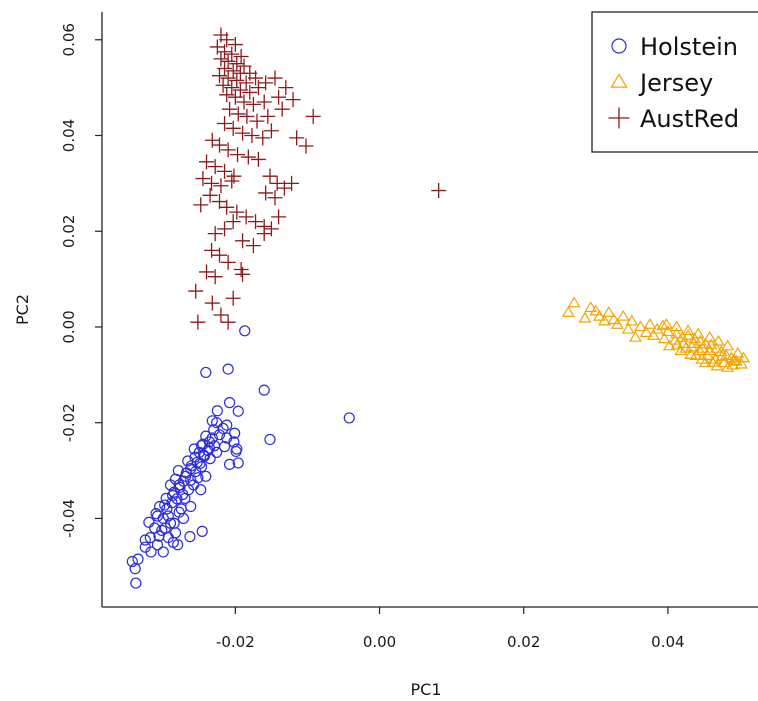 This screenshot has height=701, width=758. Describe the element at coordinates (69, 231) in the screenshot. I see `y-tick-label: 0.02` at that location.